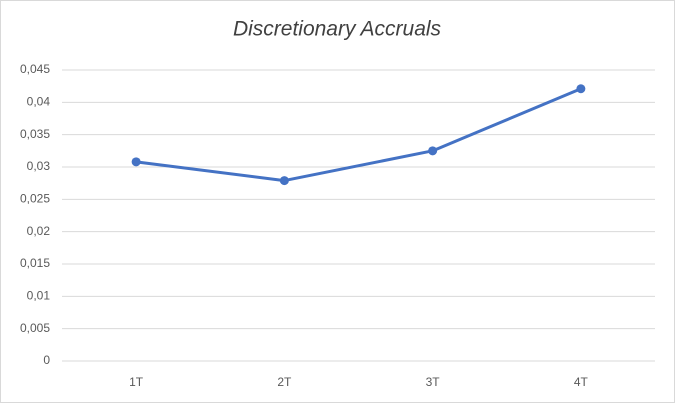 The image size is (675, 403). Describe the element at coordinates (337, 29) in the screenshot. I see `chart-title: Discretionary Accruals` at that location.